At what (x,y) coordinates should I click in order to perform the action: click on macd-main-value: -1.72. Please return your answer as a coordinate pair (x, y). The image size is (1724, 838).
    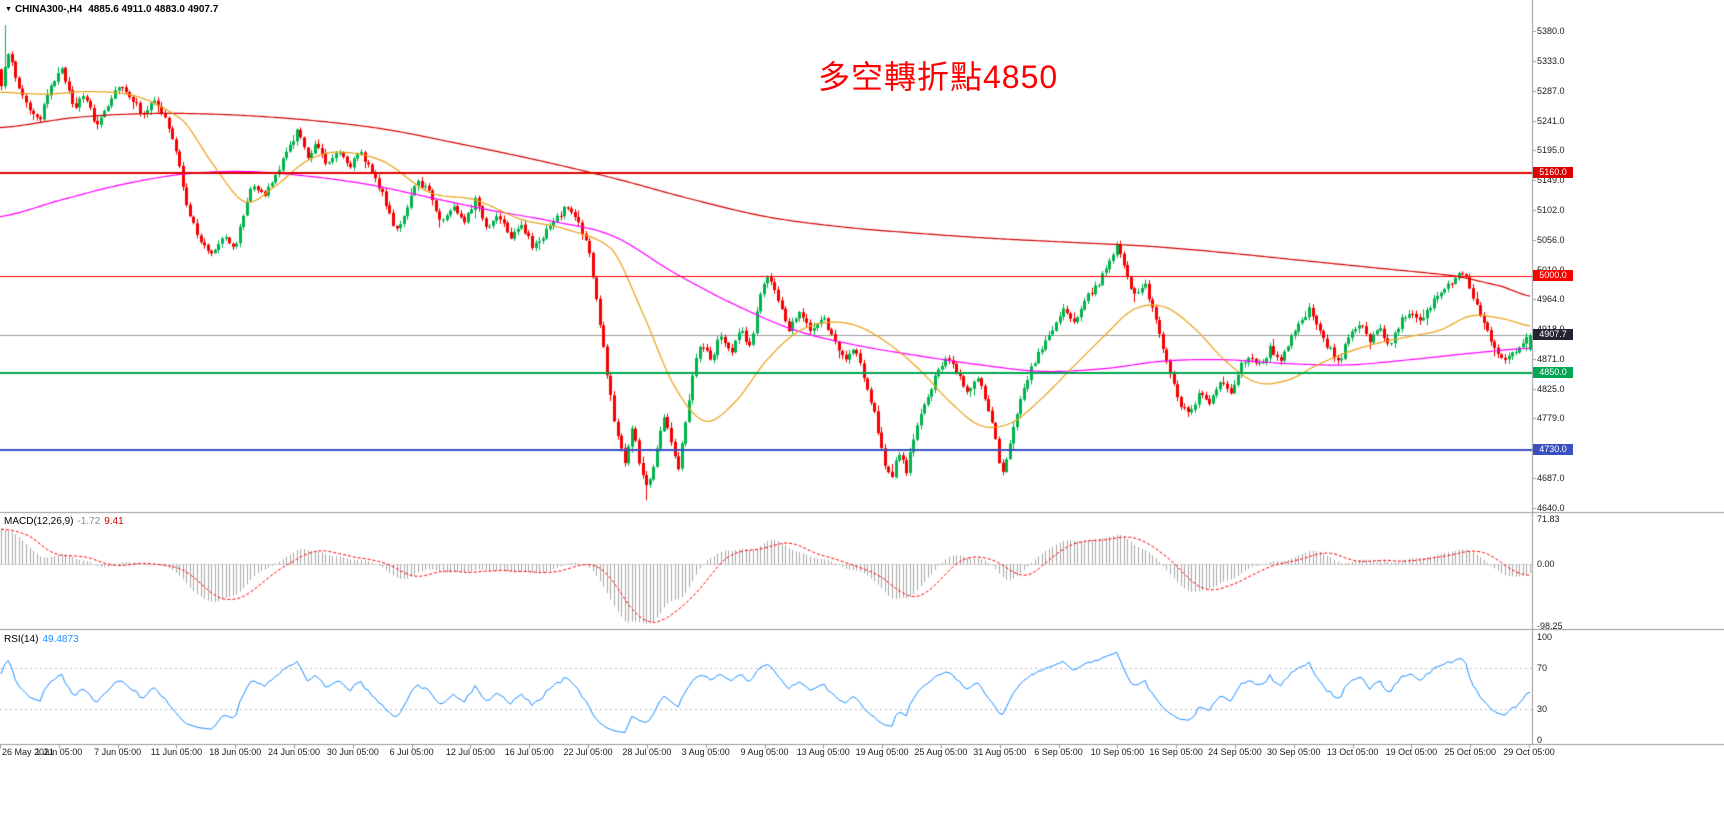
    Looking at the image, I should click on (89, 521).